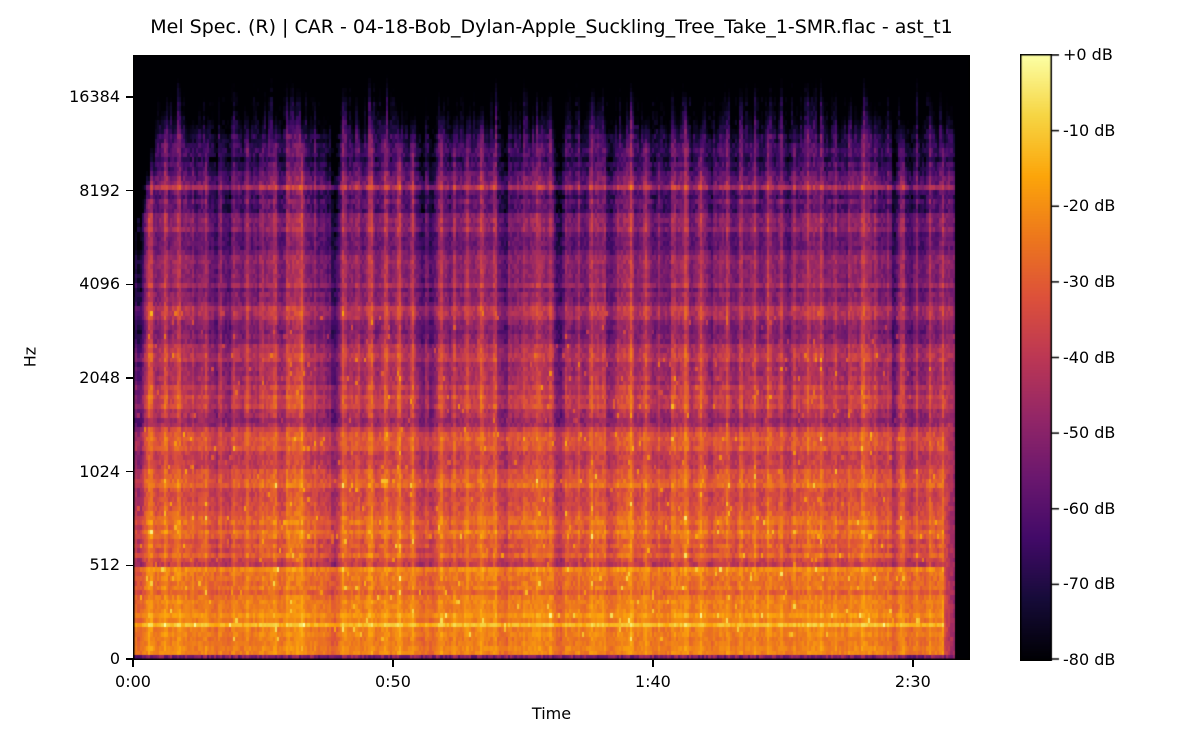 The width and height of the screenshot is (1200, 750). What do you see at coordinates (1089, 357) in the screenshot?
I see `colorbar-tick-label: -40 dB` at bounding box center [1089, 357].